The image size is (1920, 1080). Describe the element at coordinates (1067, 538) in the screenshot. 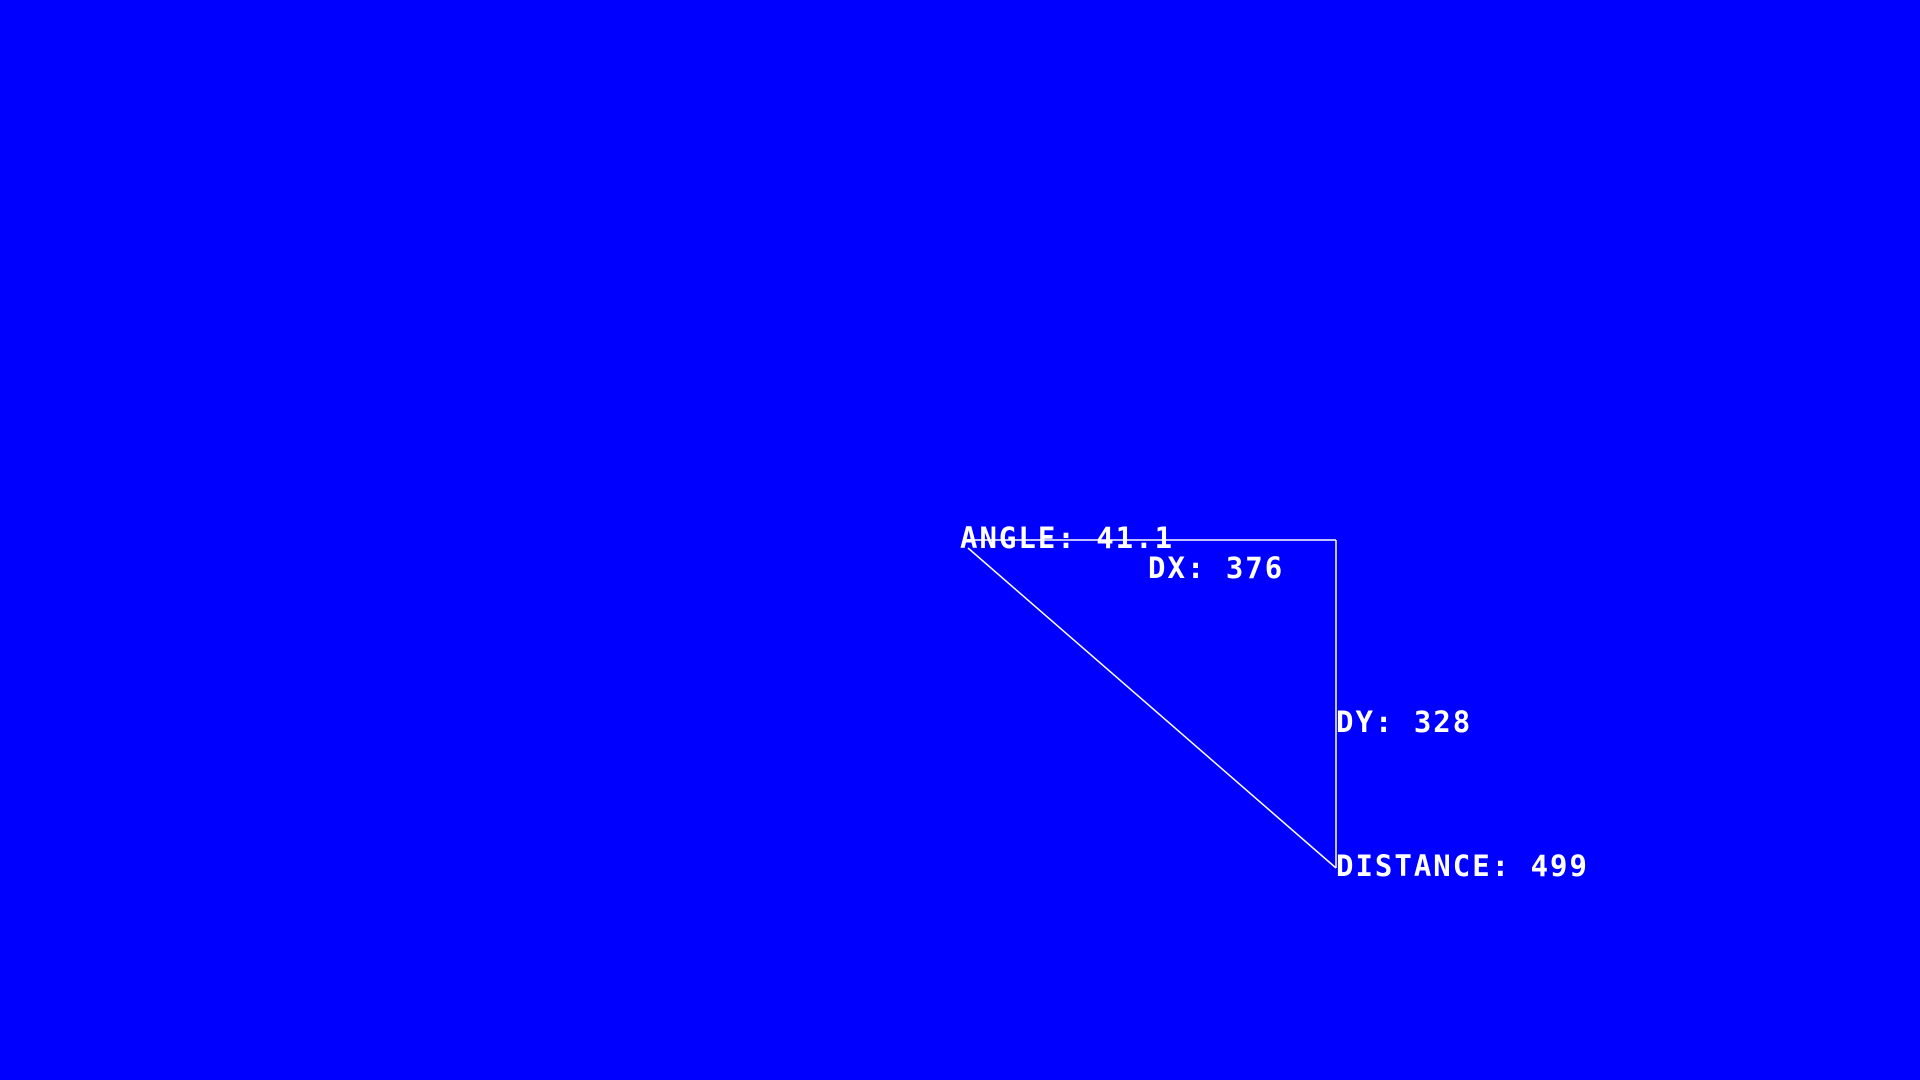

I see `angle-label: ANGLE: 41.1` at that location.